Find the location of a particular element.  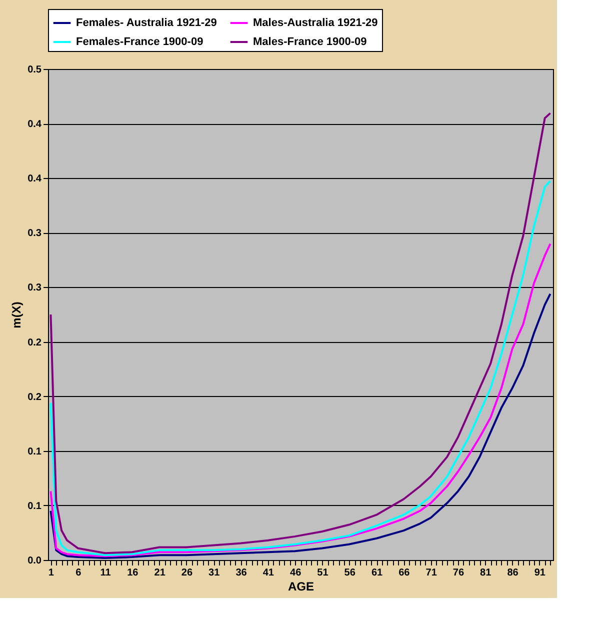

x-tick-label: 41 is located at coordinates (268, 573).